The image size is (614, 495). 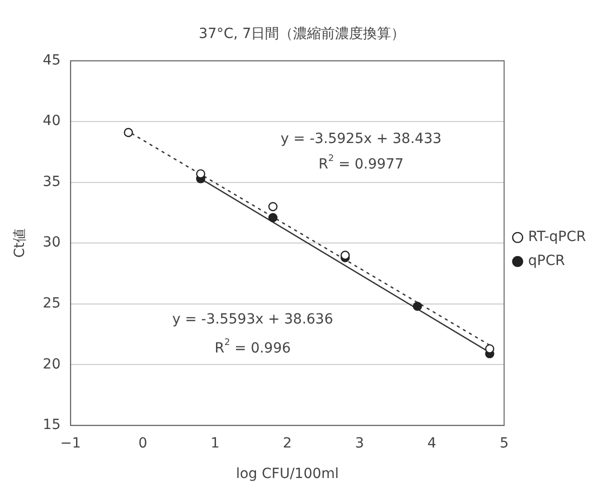 I want to click on annotation: y = -3.5925x + 38.433, so click(x=361, y=138).